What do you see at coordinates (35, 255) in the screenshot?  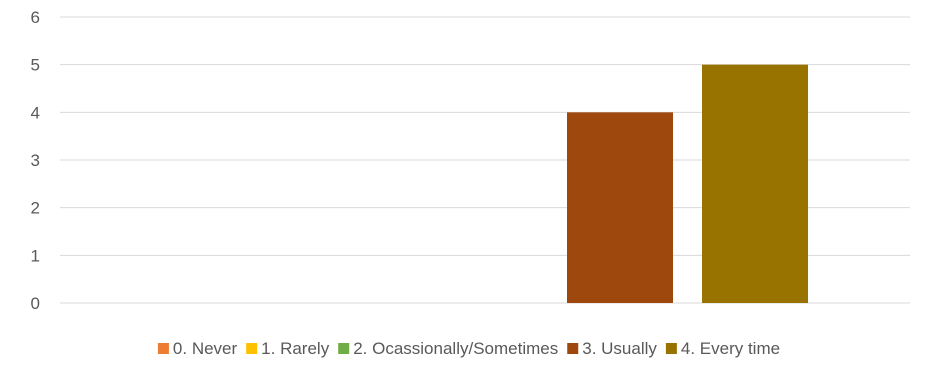 I see `y-tick-label-1: 1` at bounding box center [35, 255].